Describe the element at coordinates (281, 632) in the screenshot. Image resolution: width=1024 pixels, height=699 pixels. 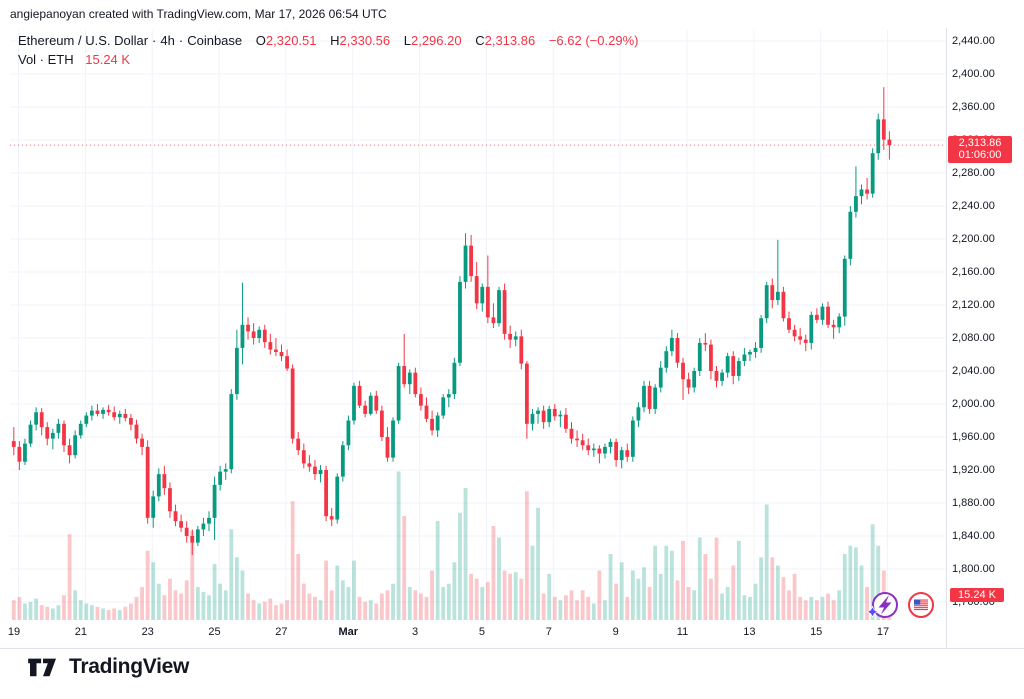
I see `time-axis-label: 27` at that location.